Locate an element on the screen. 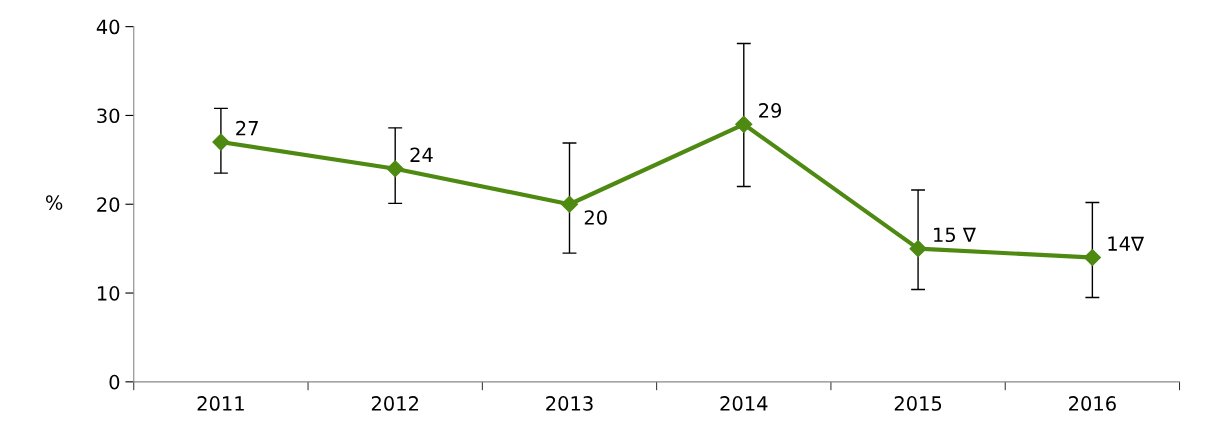 This screenshot has height=444, width=1216. y-tick-label: 30 is located at coordinates (108, 116).